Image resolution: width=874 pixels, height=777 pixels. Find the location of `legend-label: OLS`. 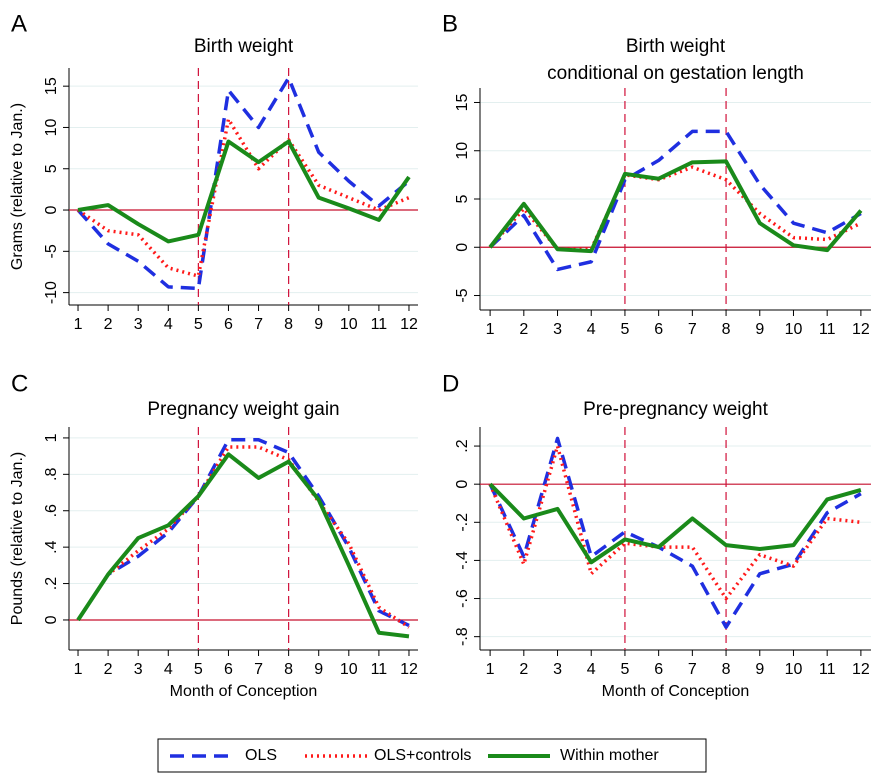

legend-label: OLS is located at coordinates (261, 755).